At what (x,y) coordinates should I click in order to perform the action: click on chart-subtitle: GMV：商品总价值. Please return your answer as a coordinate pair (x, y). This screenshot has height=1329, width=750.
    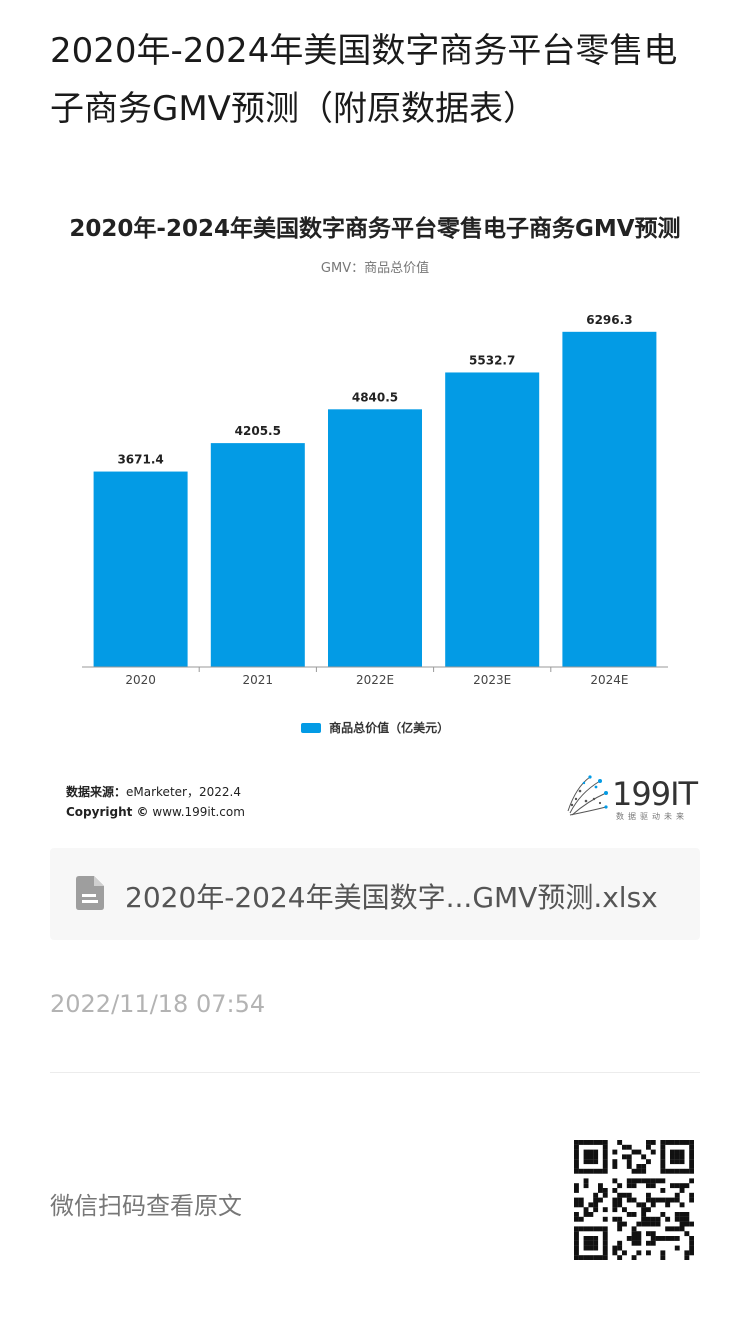
    Looking at the image, I should click on (375, 268).